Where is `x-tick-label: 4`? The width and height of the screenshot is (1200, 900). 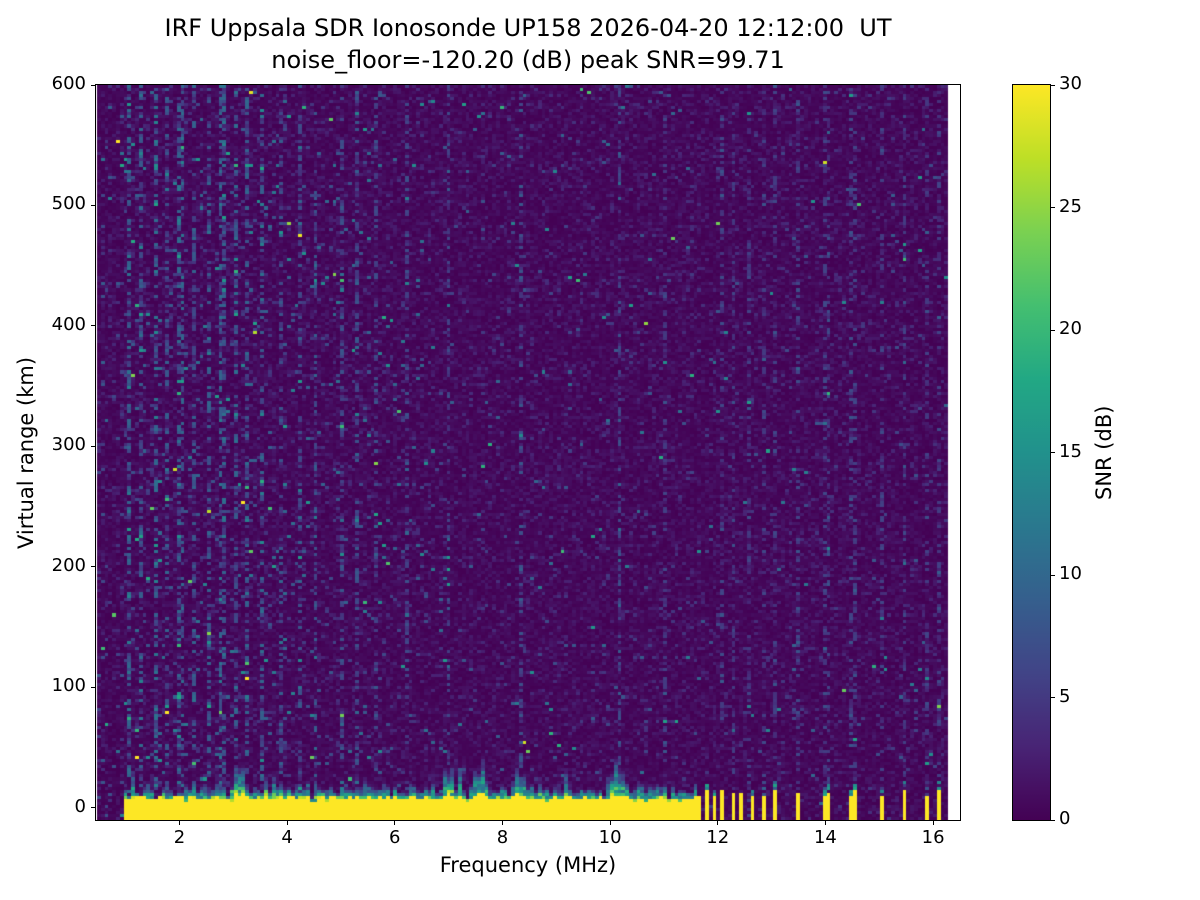
x-tick-label: 4 is located at coordinates (287, 837).